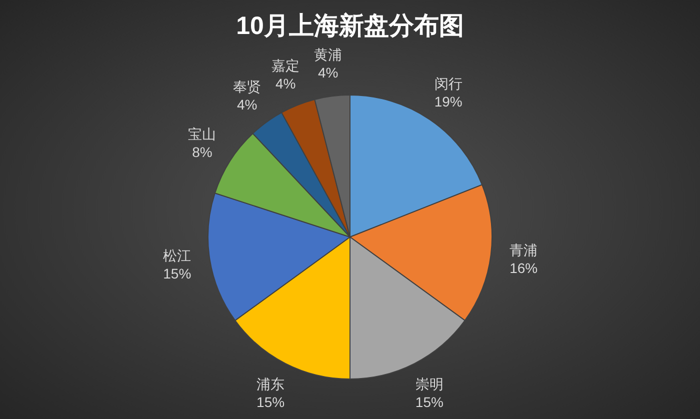  Describe the element at coordinates (202, 152) in the screenshot. I see `data-label: 8%` at that location.